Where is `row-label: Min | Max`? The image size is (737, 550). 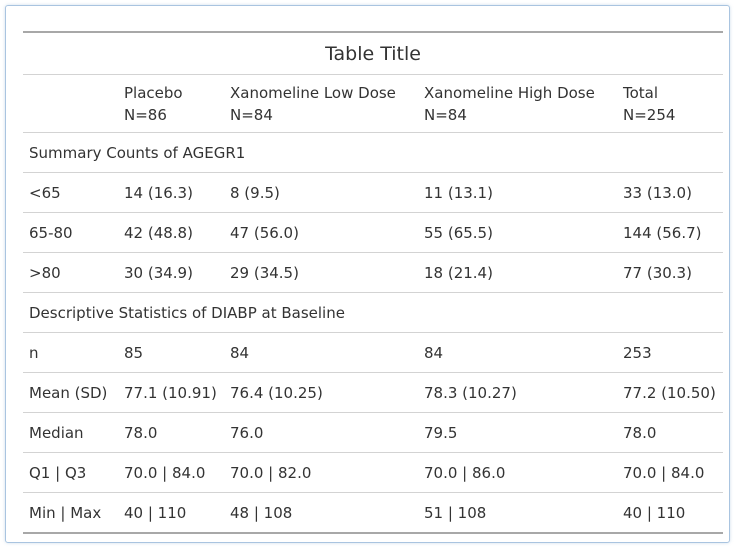 row-label: Min | Max is located at coordinates (70, 513).